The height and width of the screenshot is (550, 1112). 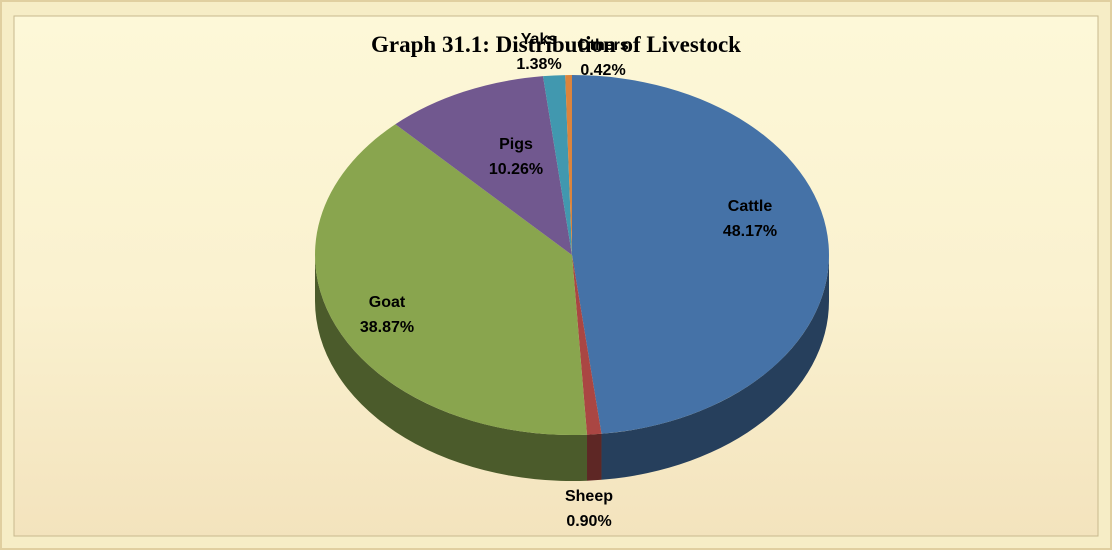 I want to click on value-label: 38.87%, so click(x=387, y=327).